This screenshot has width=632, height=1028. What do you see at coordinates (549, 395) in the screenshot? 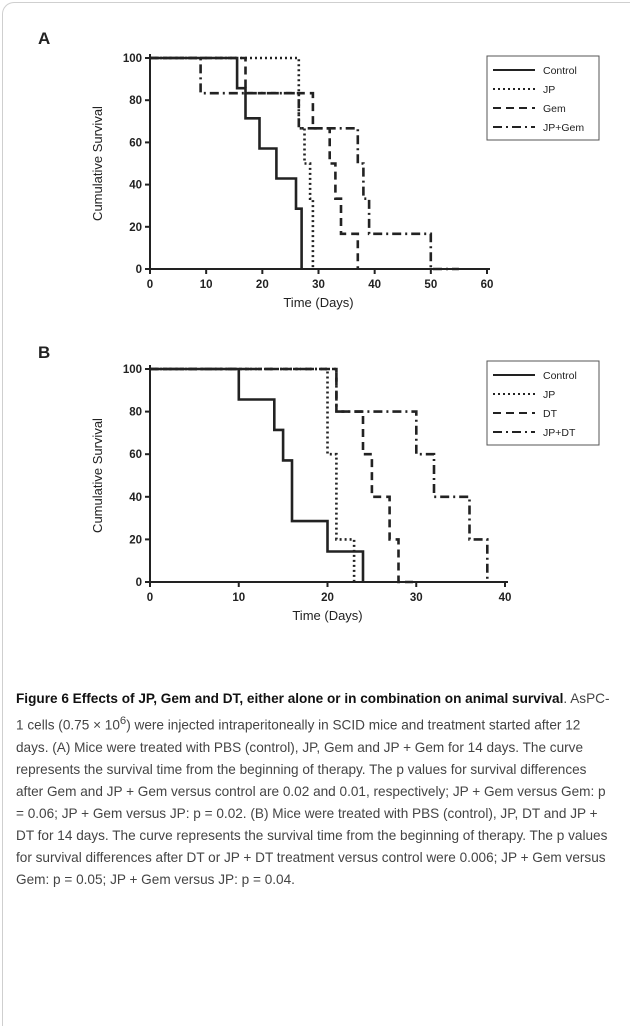
I see `chart-b-legend-label: JP` at bounding box center [549, 395].